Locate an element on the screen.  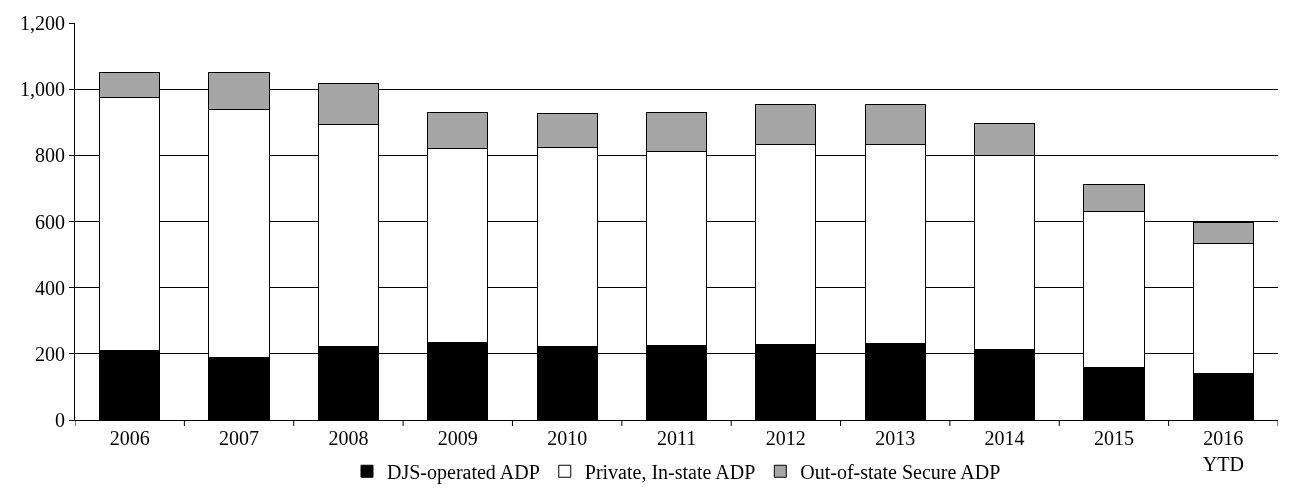
legend-label: Out-of-state Secure ADP is located at coordinates (900, 472).